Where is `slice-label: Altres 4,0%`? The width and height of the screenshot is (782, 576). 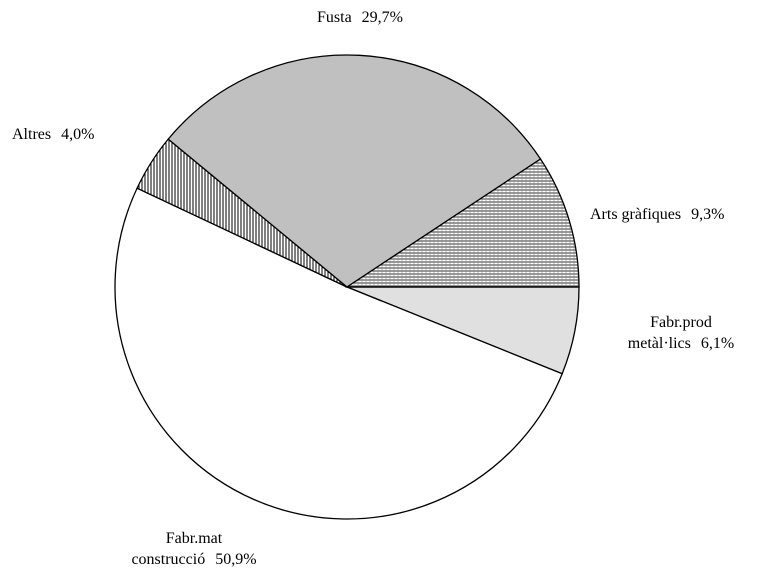
slice-label: Altres 4,0% is located at coordinates (92, 134).